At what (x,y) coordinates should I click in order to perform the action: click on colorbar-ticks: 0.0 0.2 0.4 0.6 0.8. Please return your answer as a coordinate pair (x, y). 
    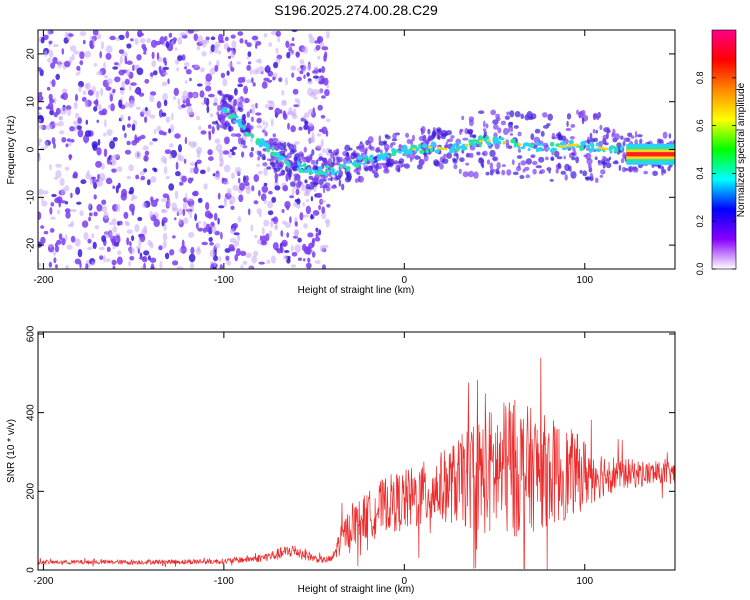
    Looking at the image, I should click on (715, 173).